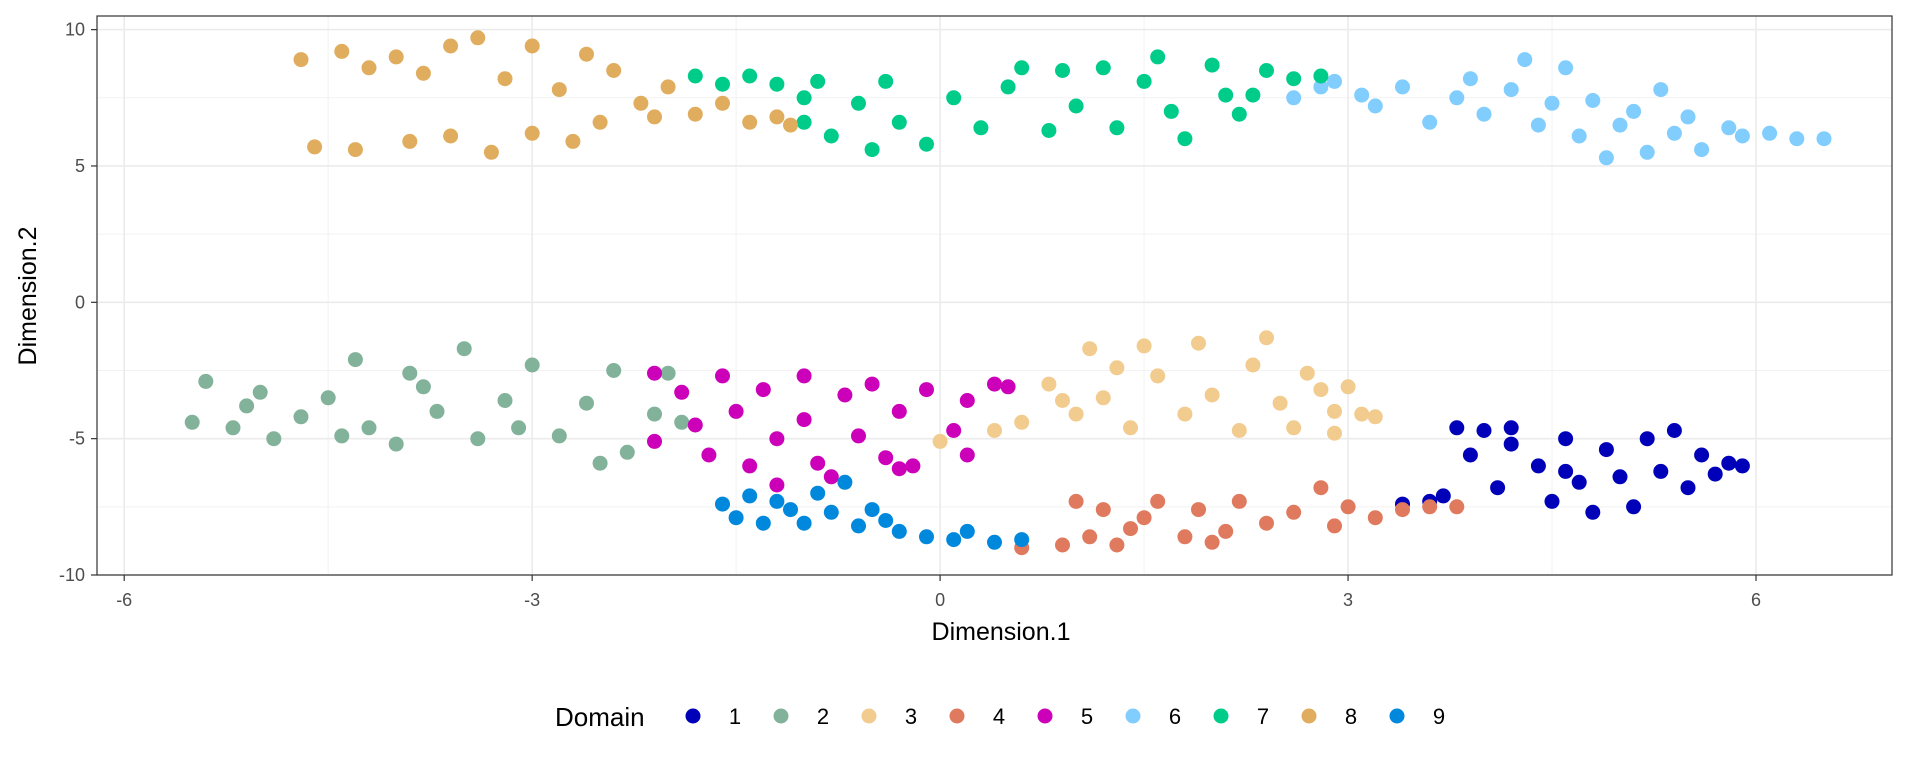 Image resolution: width=1920 pixels, height=768 pixels. I want to click on x-axis-title: Dimension.1, so click(1001, 632).